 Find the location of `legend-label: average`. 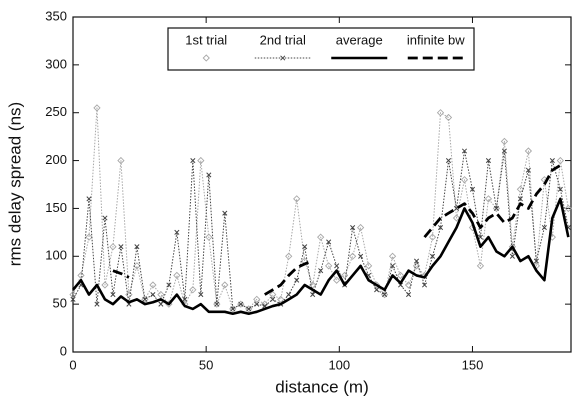

legend-label: average is located at coordinates (359, 39).